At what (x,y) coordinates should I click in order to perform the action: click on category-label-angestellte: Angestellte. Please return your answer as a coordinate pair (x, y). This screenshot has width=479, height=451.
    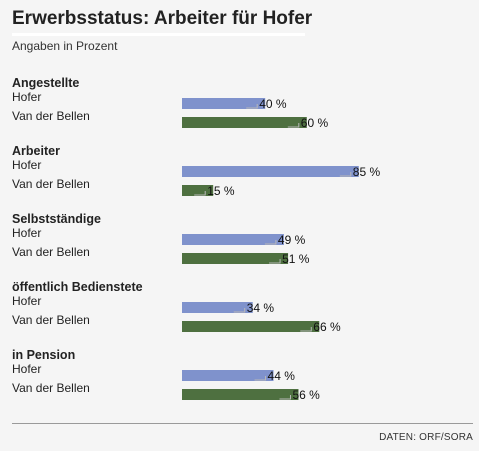
    Looking at the image, I should click on (45, 83).